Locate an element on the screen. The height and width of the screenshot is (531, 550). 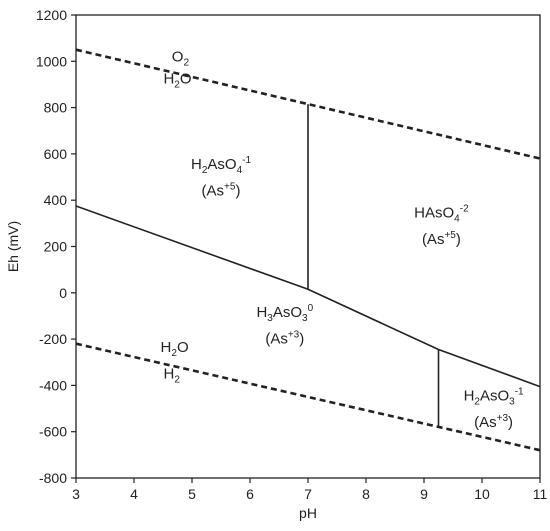
y-tick-label: 800 is located at coordinates (56, 108).